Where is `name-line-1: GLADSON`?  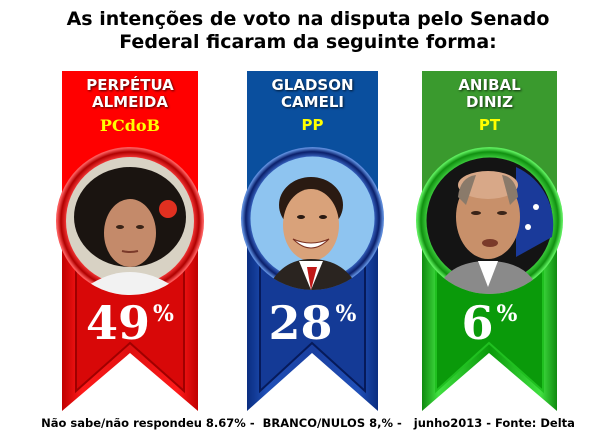 name-line-1: GLADSON is located at coordinates (312, 85).